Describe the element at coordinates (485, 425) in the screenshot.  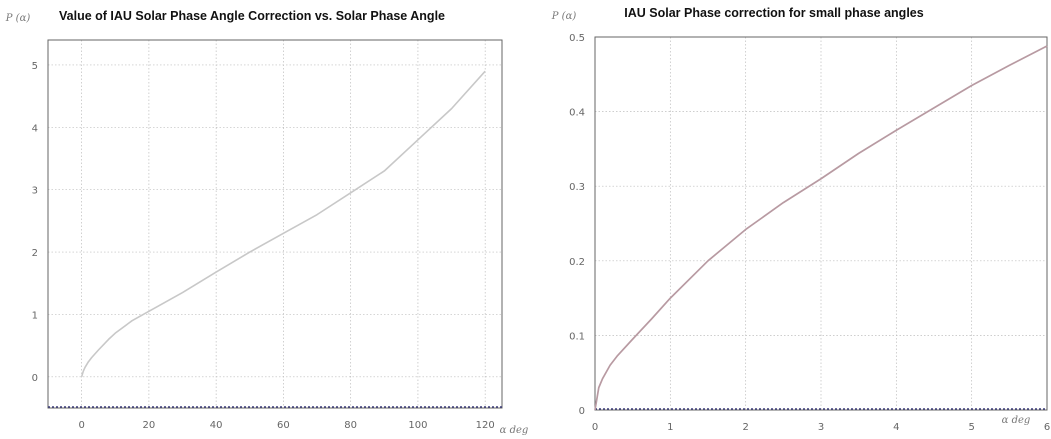
I see `chart-1-x-tick-label: 120` at that location.